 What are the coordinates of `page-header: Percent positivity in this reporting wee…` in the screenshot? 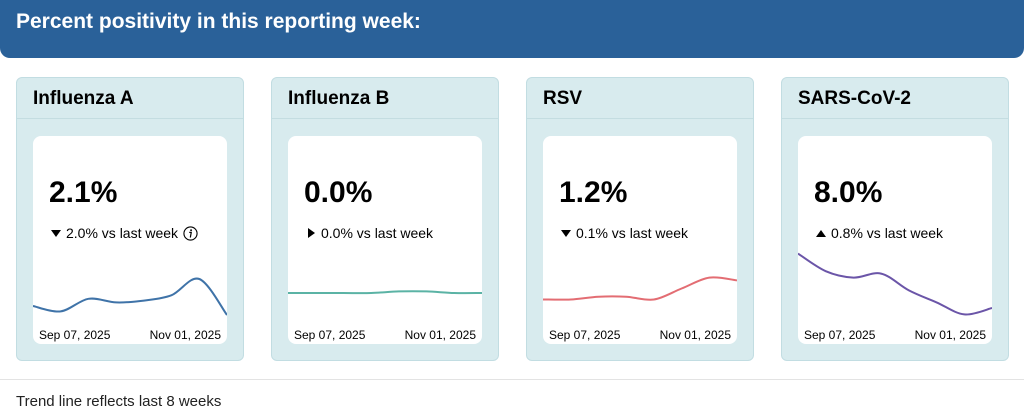 It's located at (512, 29).